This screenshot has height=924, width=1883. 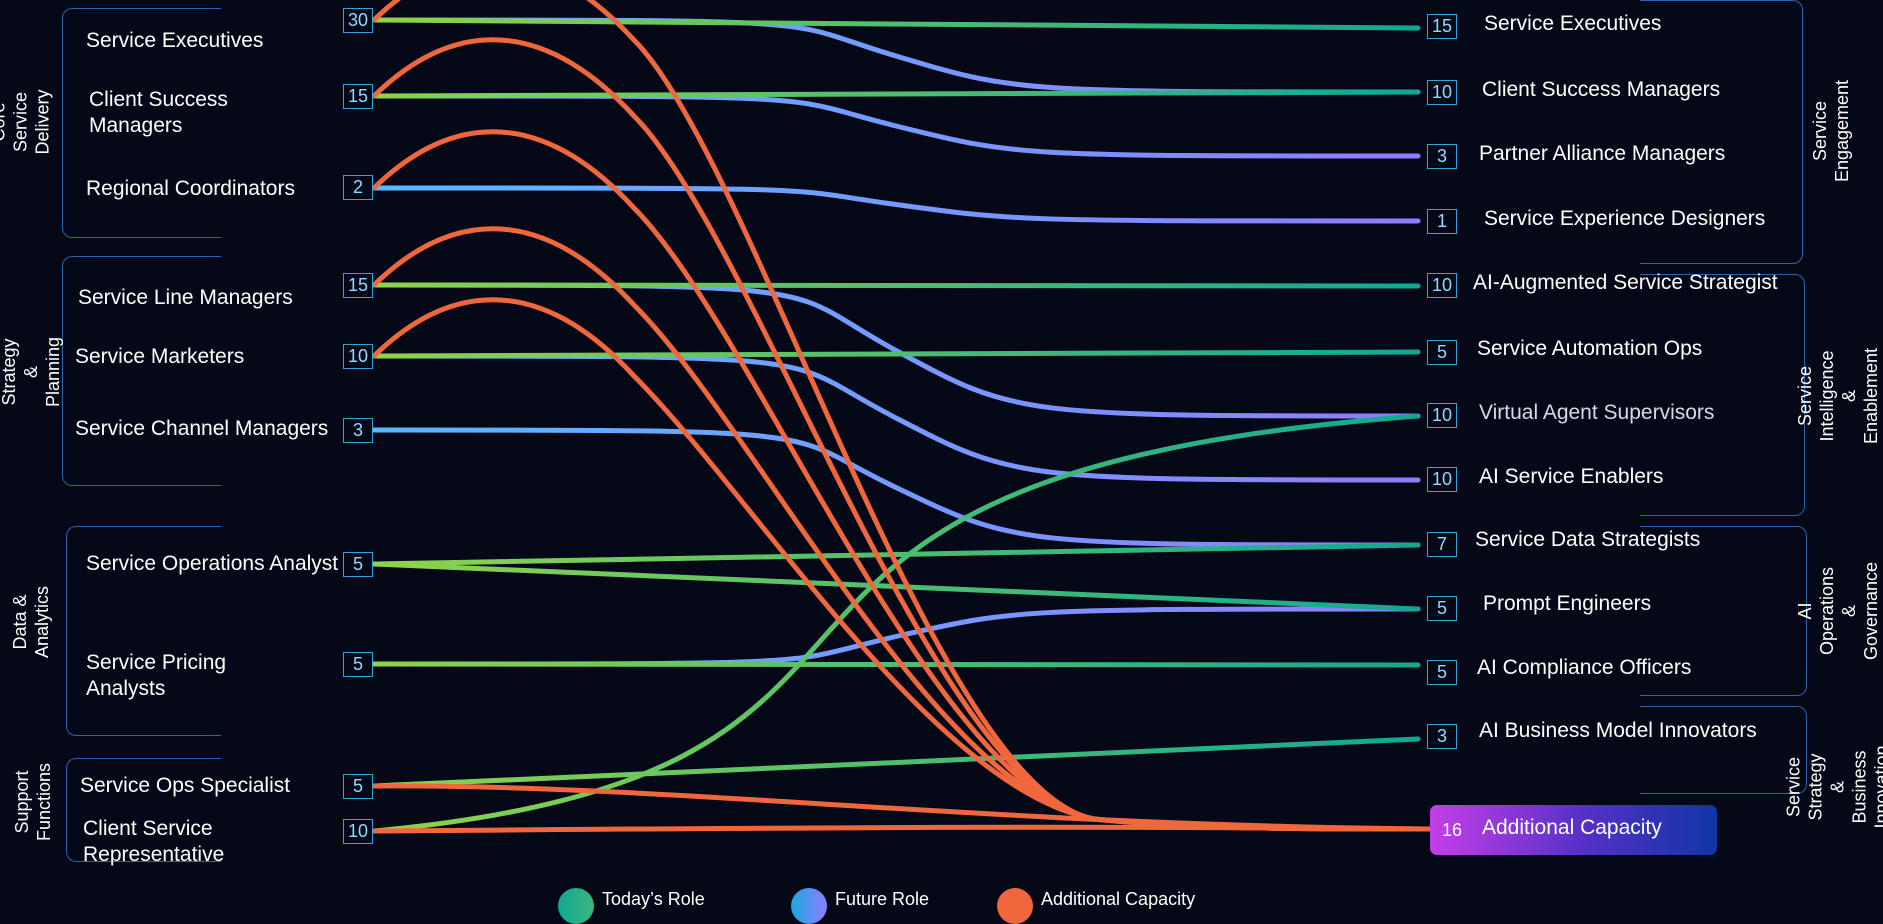 What do you see at coordinates (154, 841) in the screenshot?
I see `left-role-label: Client Service Representative` at bounding box center [154, 841].